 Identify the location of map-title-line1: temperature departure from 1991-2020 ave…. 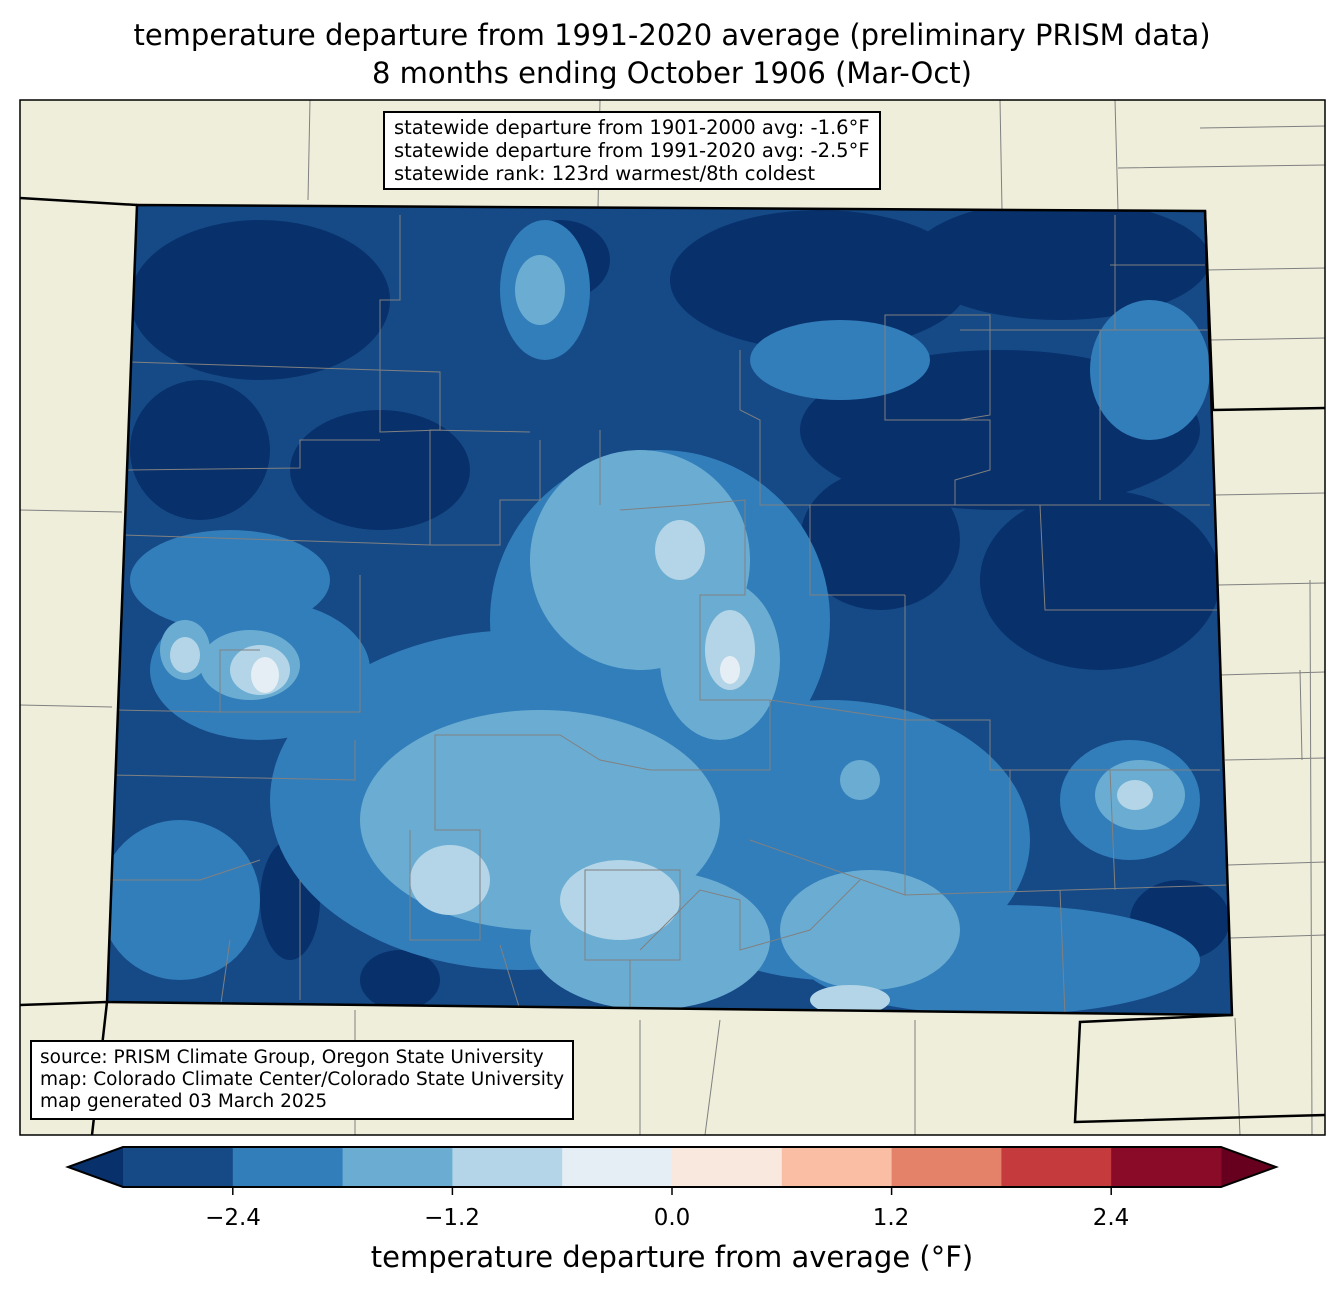
(672, 35).